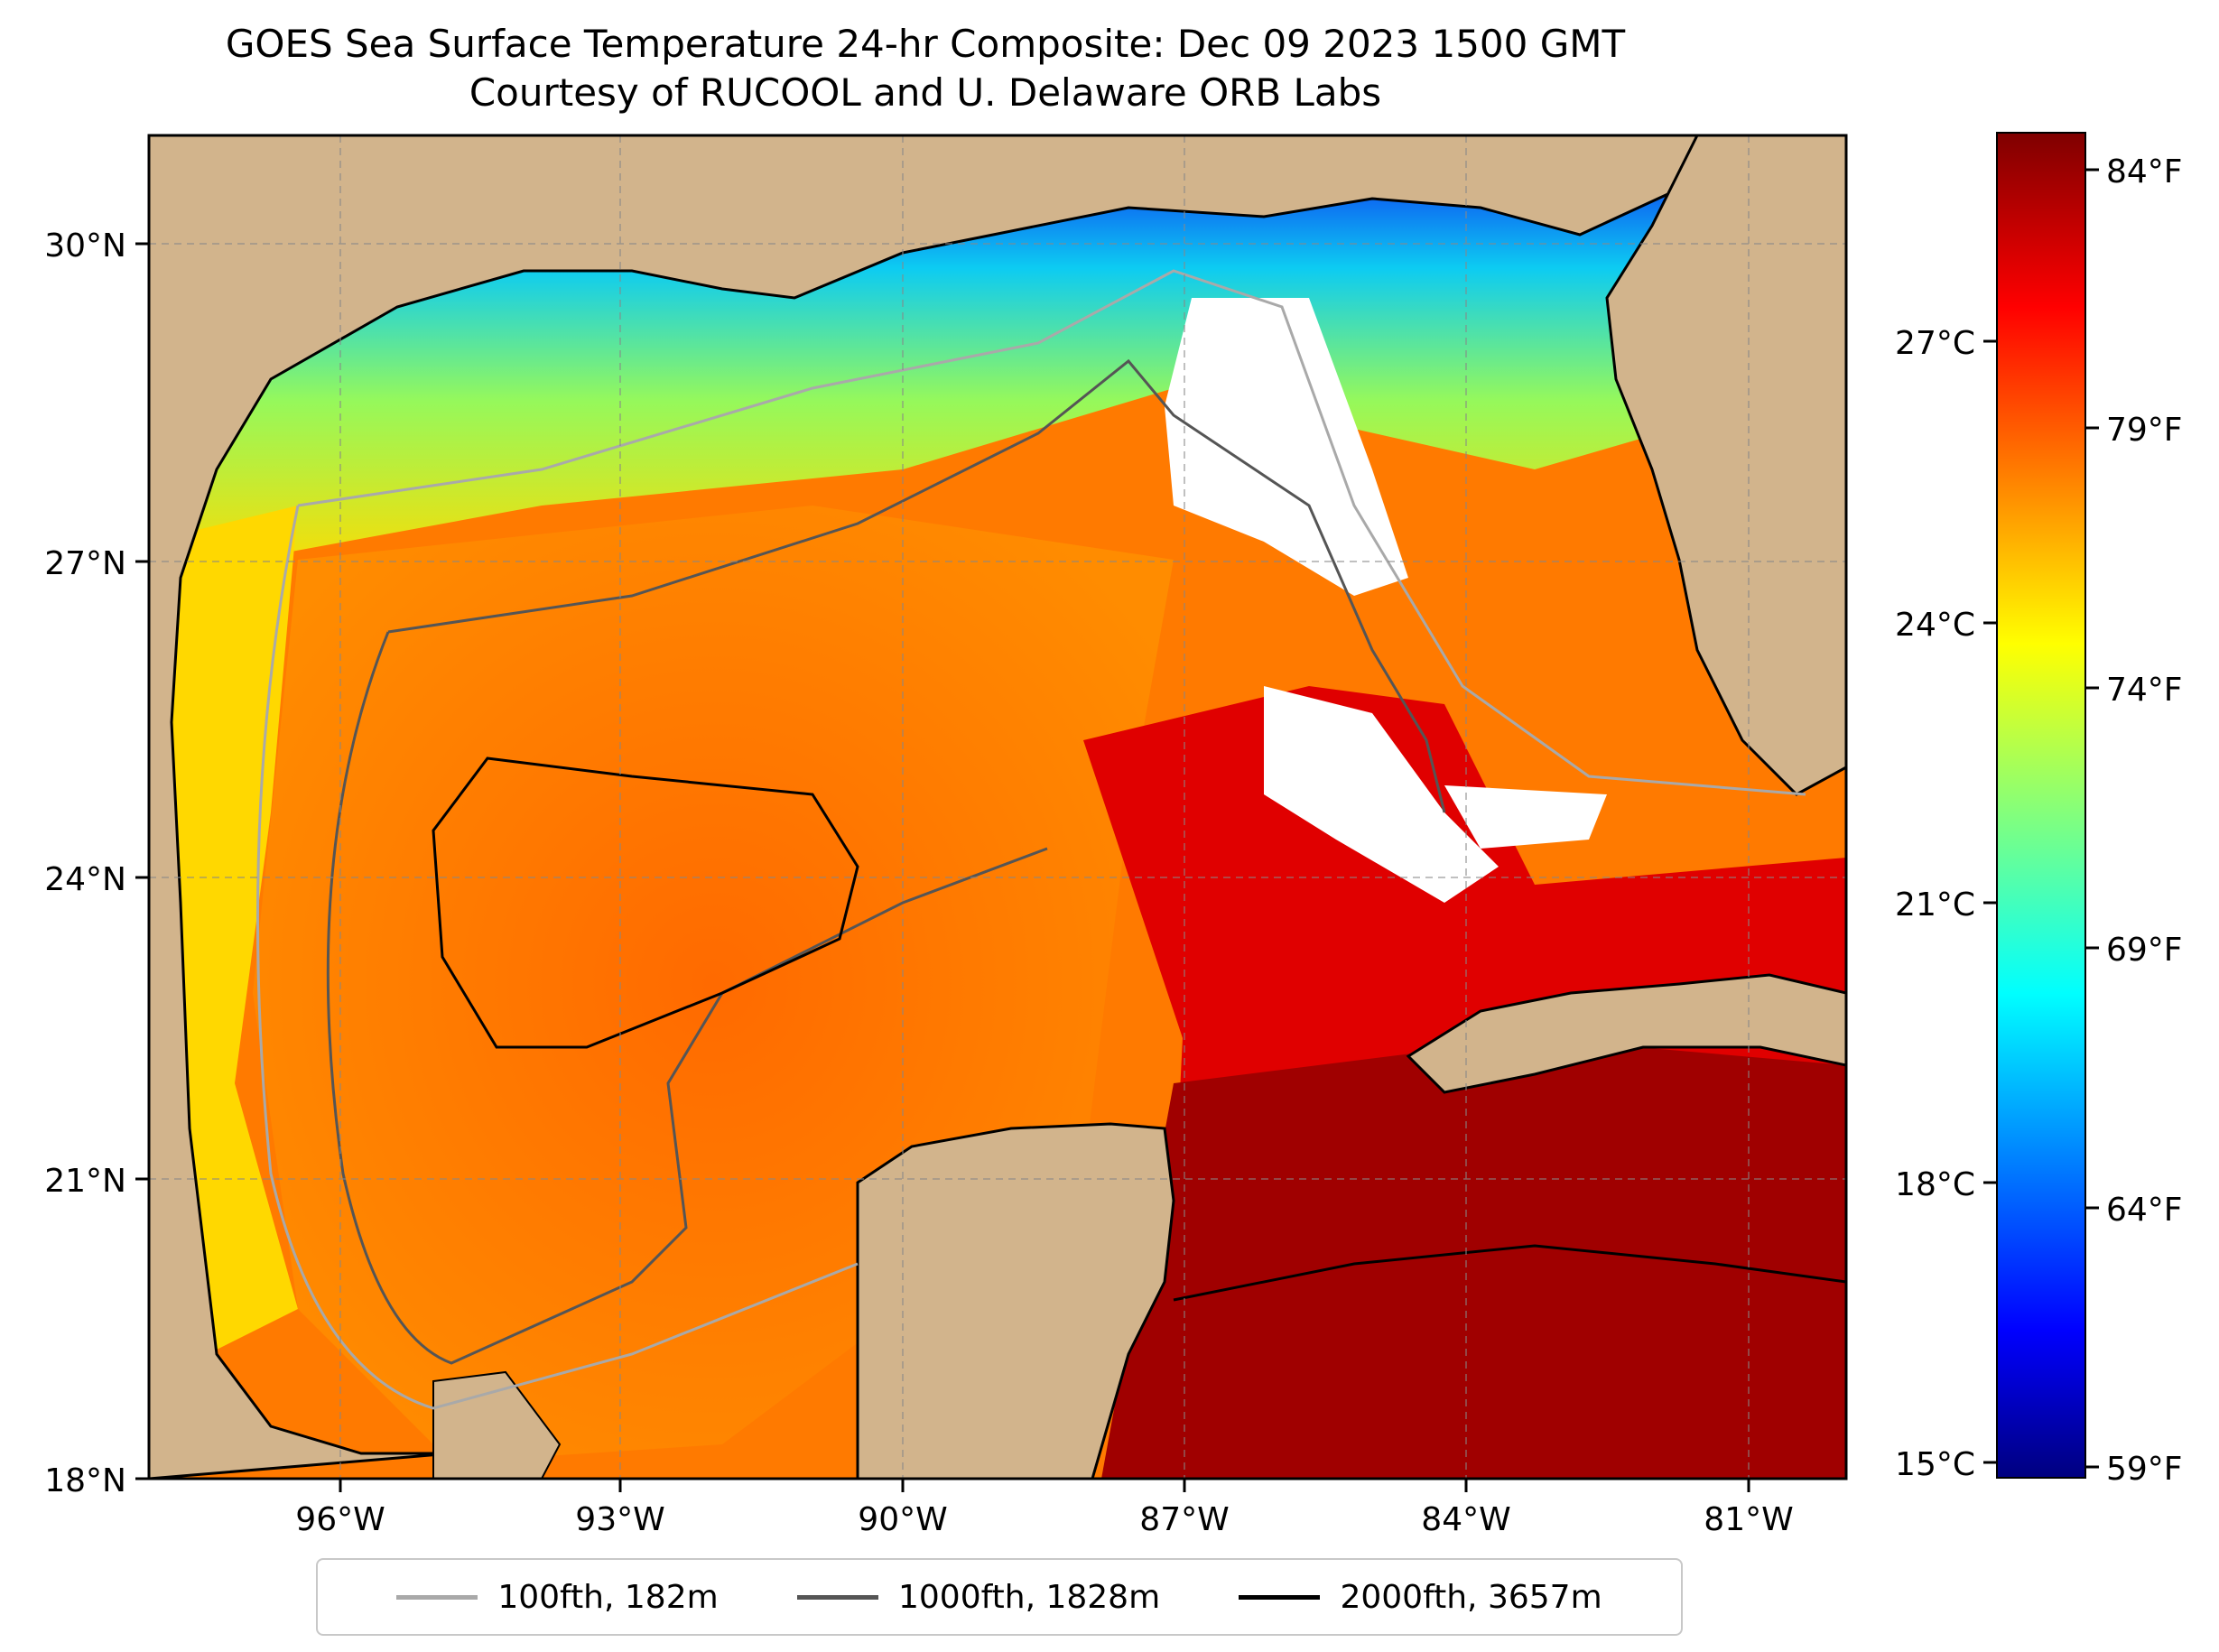 Image resolution: width=2219 pixels, height=1652 pixels. Describe the element at coordinates (2144, 950) in the screenshot. I see `fahrenheit-tick-label: 69°F` at that location.